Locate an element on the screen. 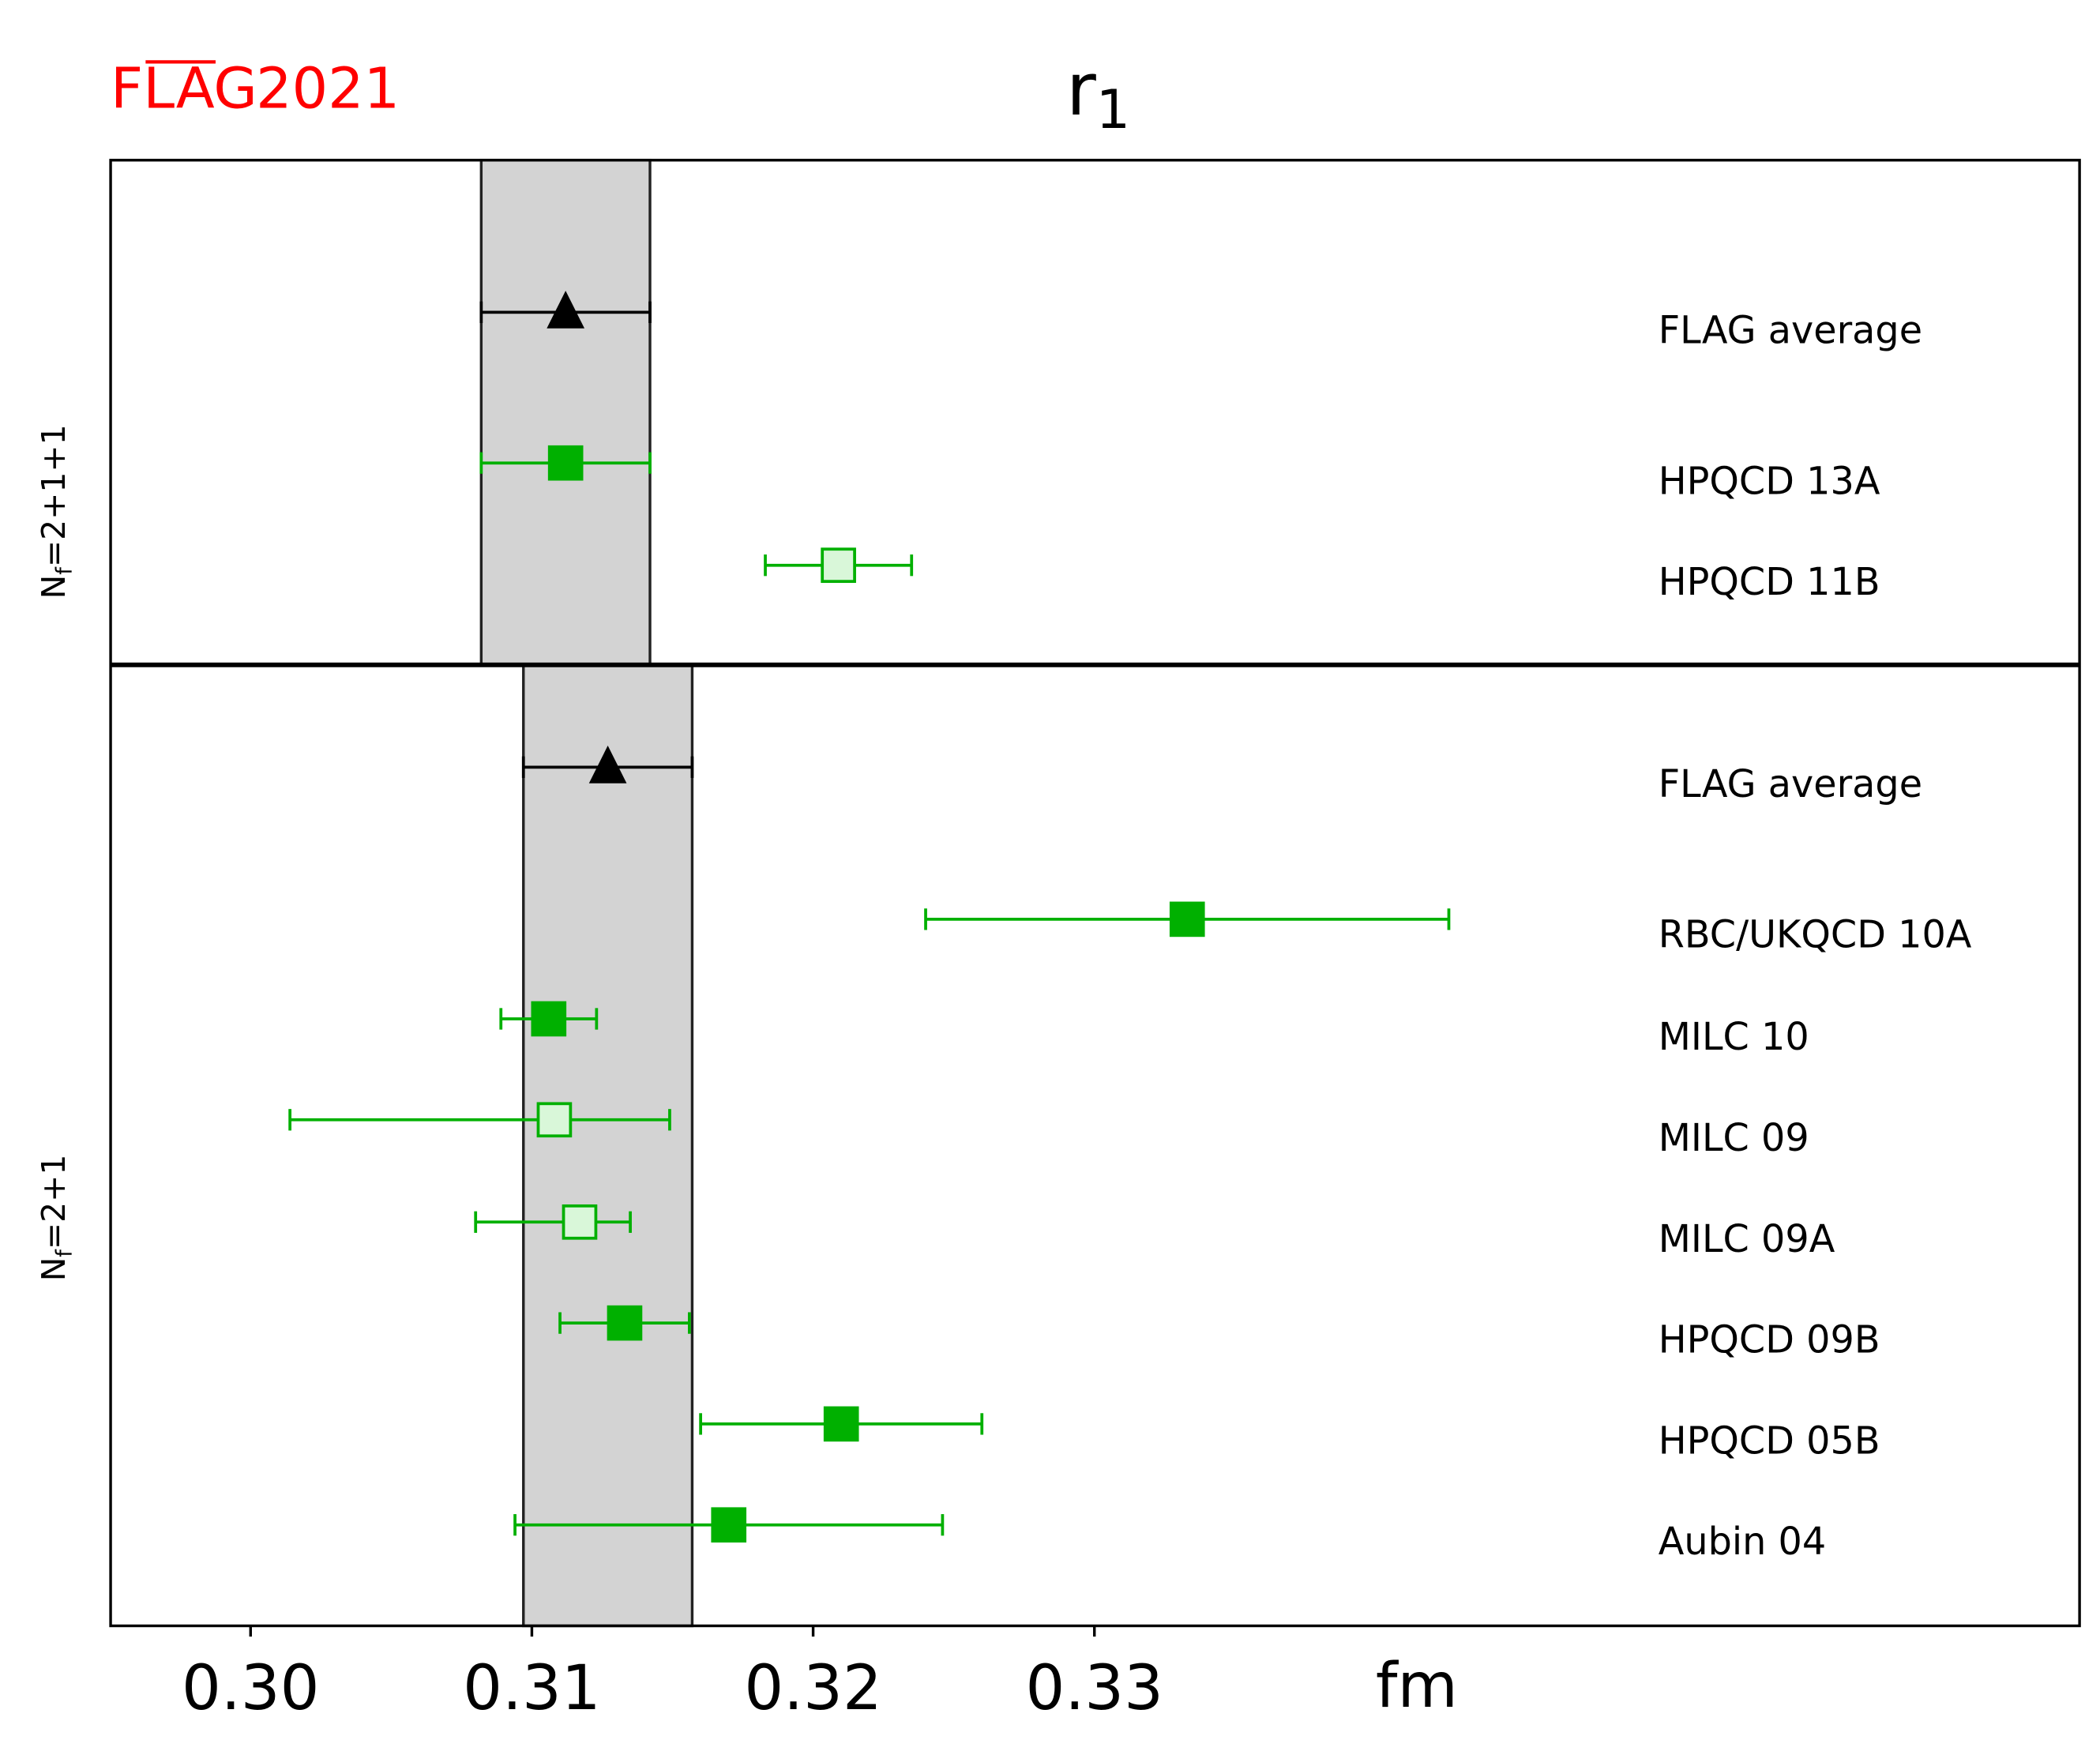 Image resolution: width=2100 pixels, height=1751 pixels. x-axis-label: fm is located at coordinates (1417, 1686).